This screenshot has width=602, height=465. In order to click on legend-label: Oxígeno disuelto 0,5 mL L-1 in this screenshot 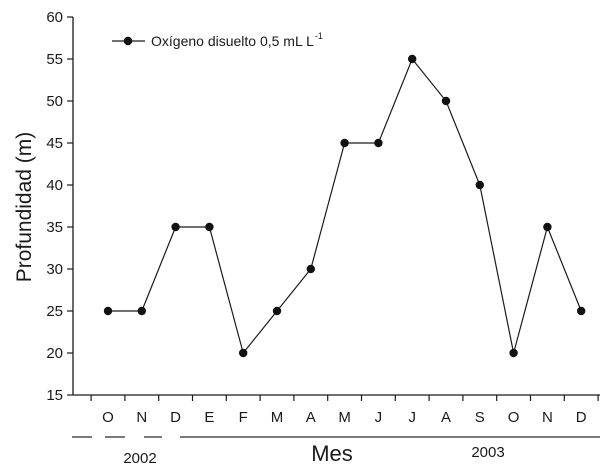, I will do `click(237, 40)`.